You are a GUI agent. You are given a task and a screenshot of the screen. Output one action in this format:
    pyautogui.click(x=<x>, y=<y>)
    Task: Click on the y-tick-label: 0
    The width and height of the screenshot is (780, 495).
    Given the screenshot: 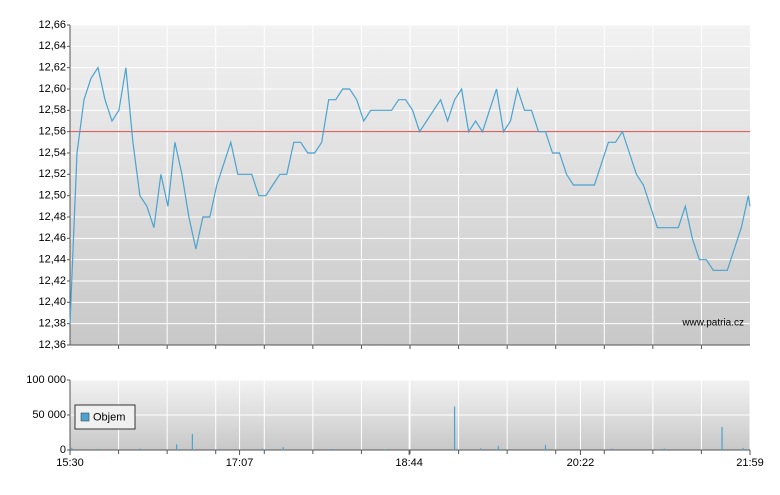 What is the action you would take?
    pyautogui.click(x=63, y=450)
    